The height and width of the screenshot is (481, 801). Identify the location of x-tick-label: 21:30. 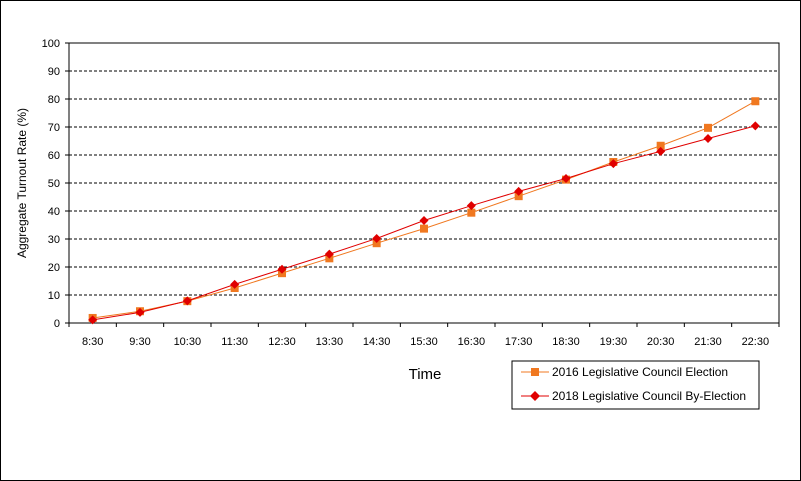
(708, 342).